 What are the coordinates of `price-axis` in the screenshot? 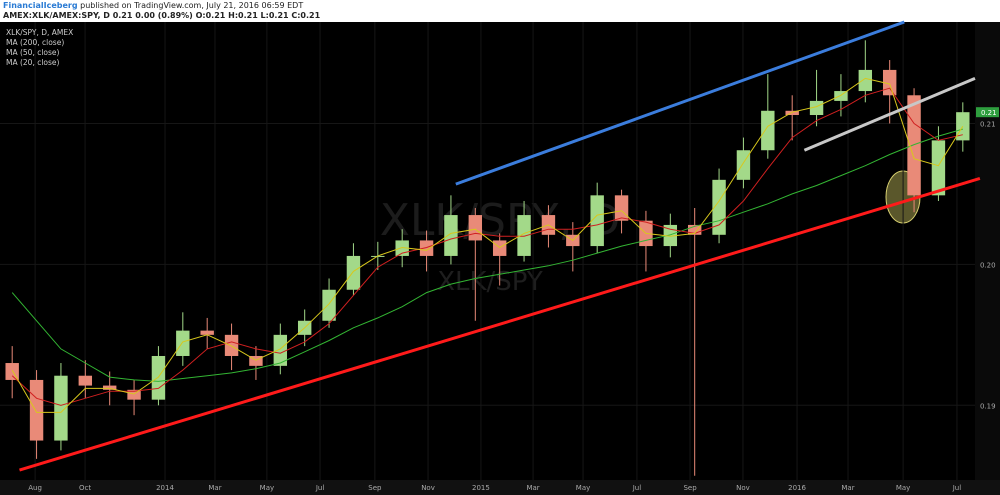 It's located at (987, 251).